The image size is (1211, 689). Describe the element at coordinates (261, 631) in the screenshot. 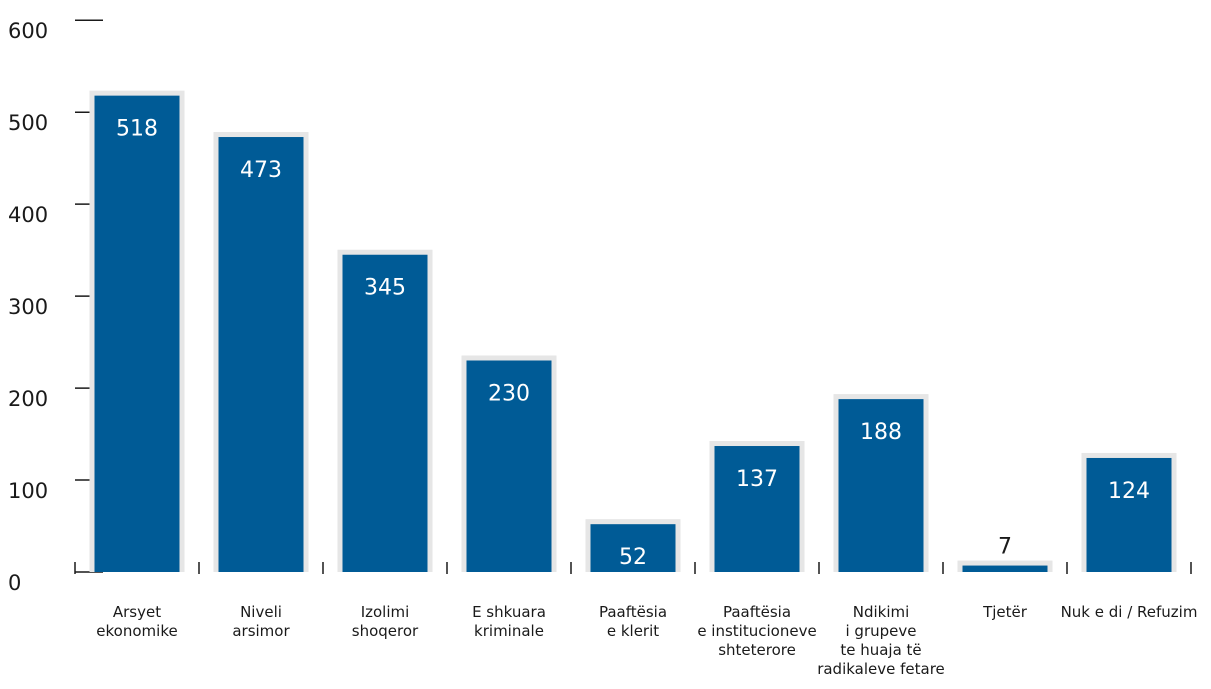

I see `x-category-label-line: arsimor` at that location.